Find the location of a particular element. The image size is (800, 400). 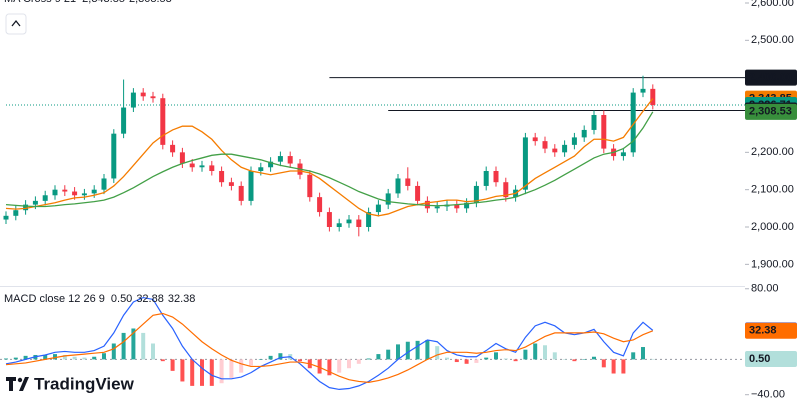

logo-dot is located at coordinates (20, 380).